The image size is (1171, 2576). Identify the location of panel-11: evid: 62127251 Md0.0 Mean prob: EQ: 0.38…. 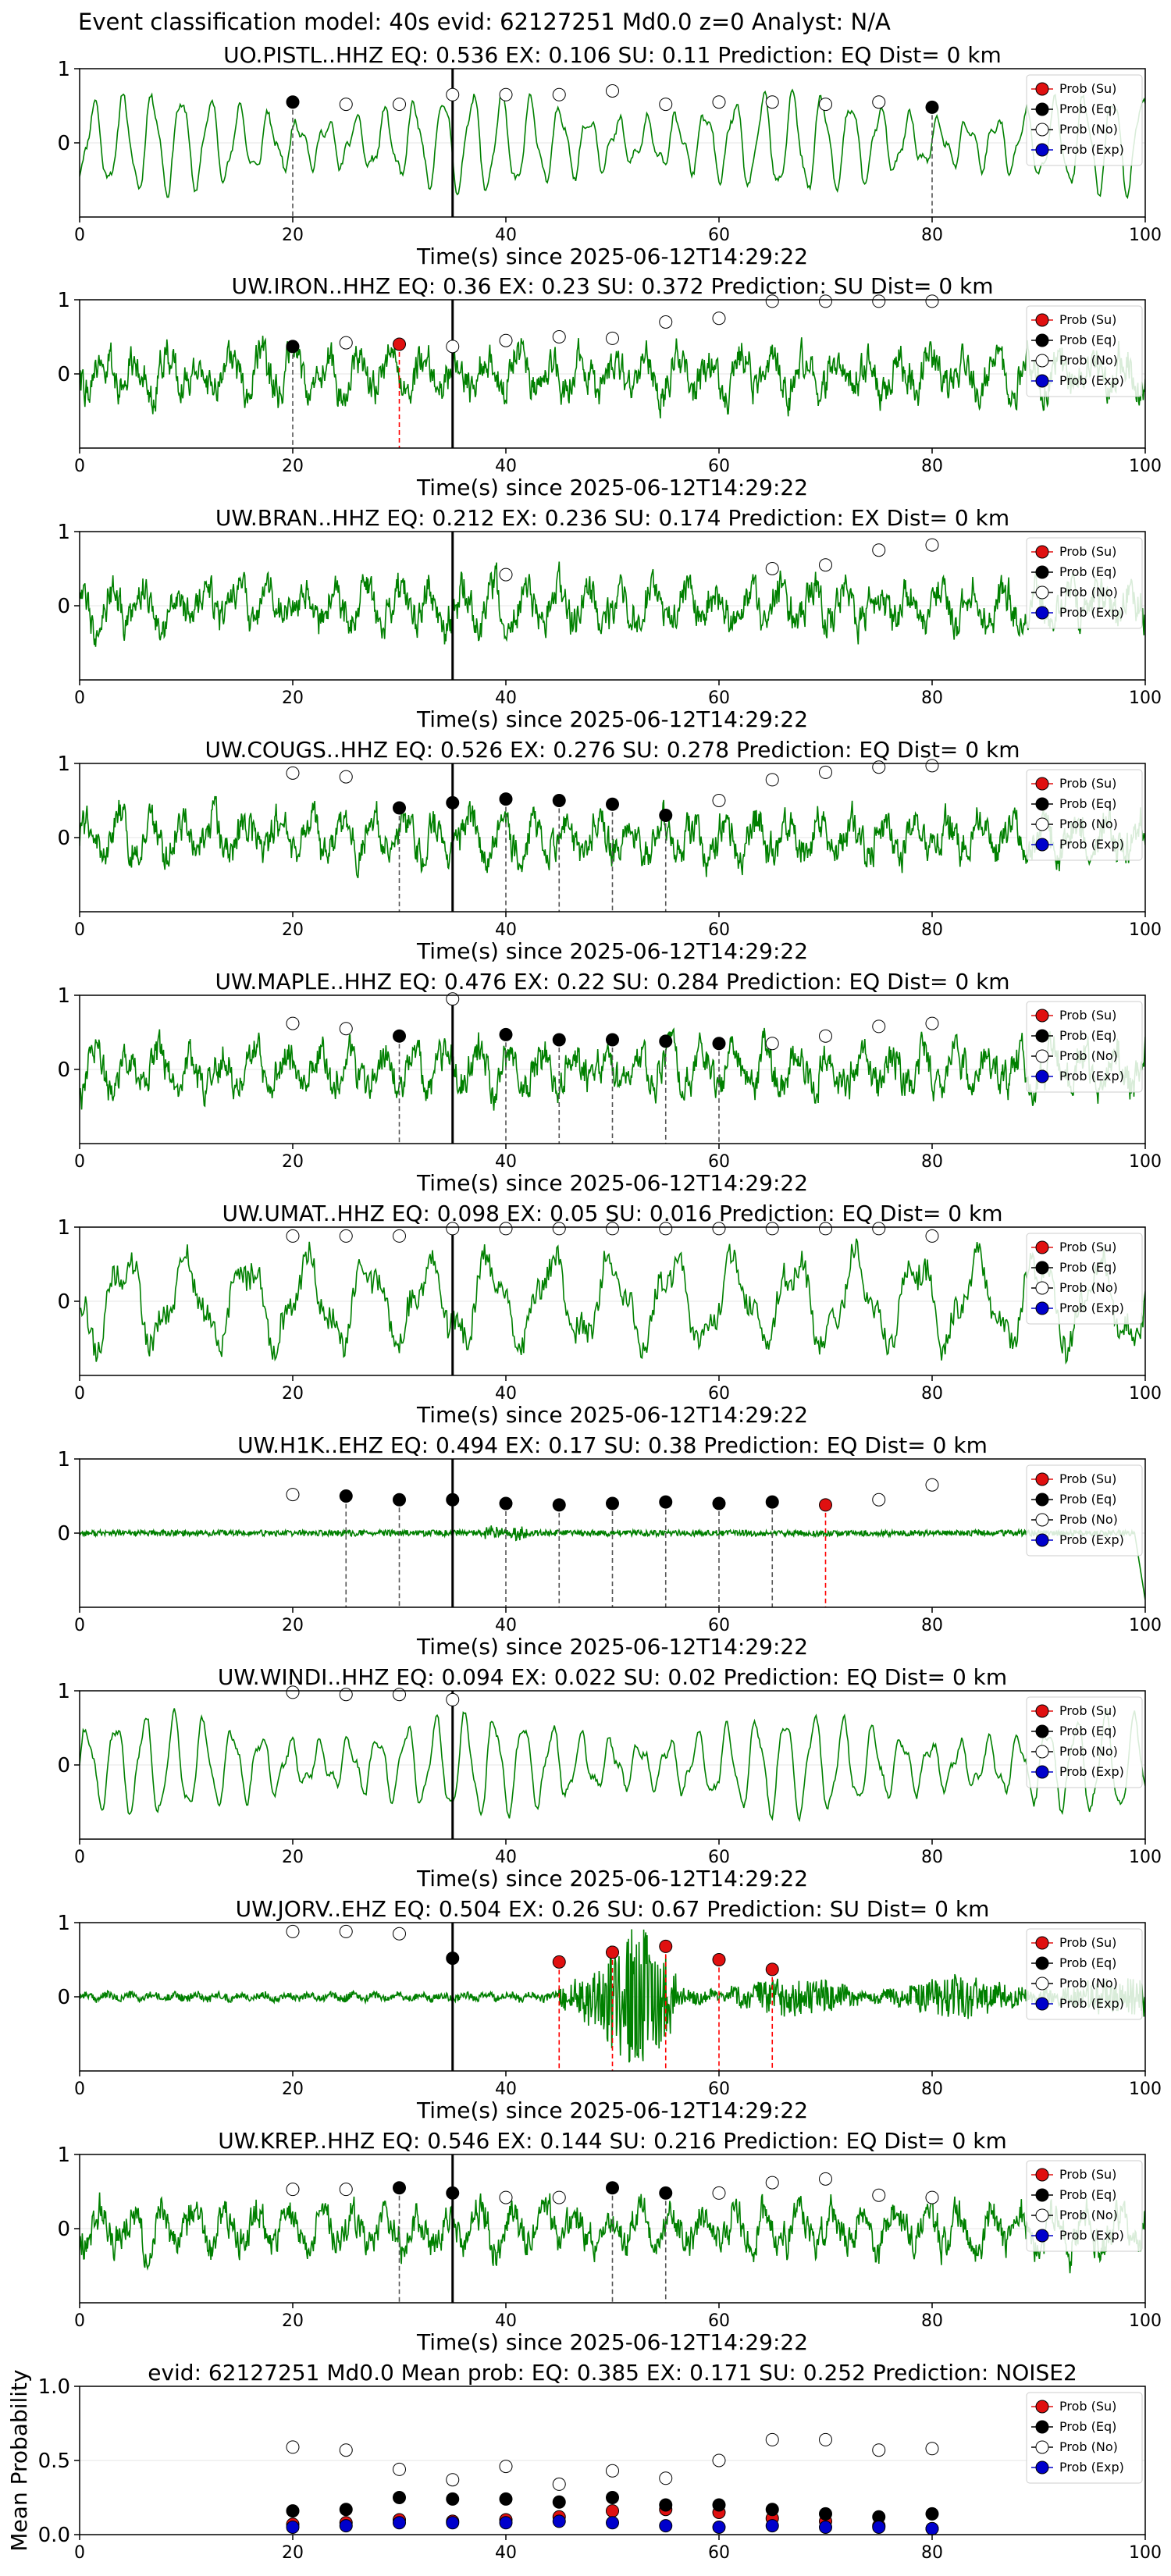
(584, 2461).